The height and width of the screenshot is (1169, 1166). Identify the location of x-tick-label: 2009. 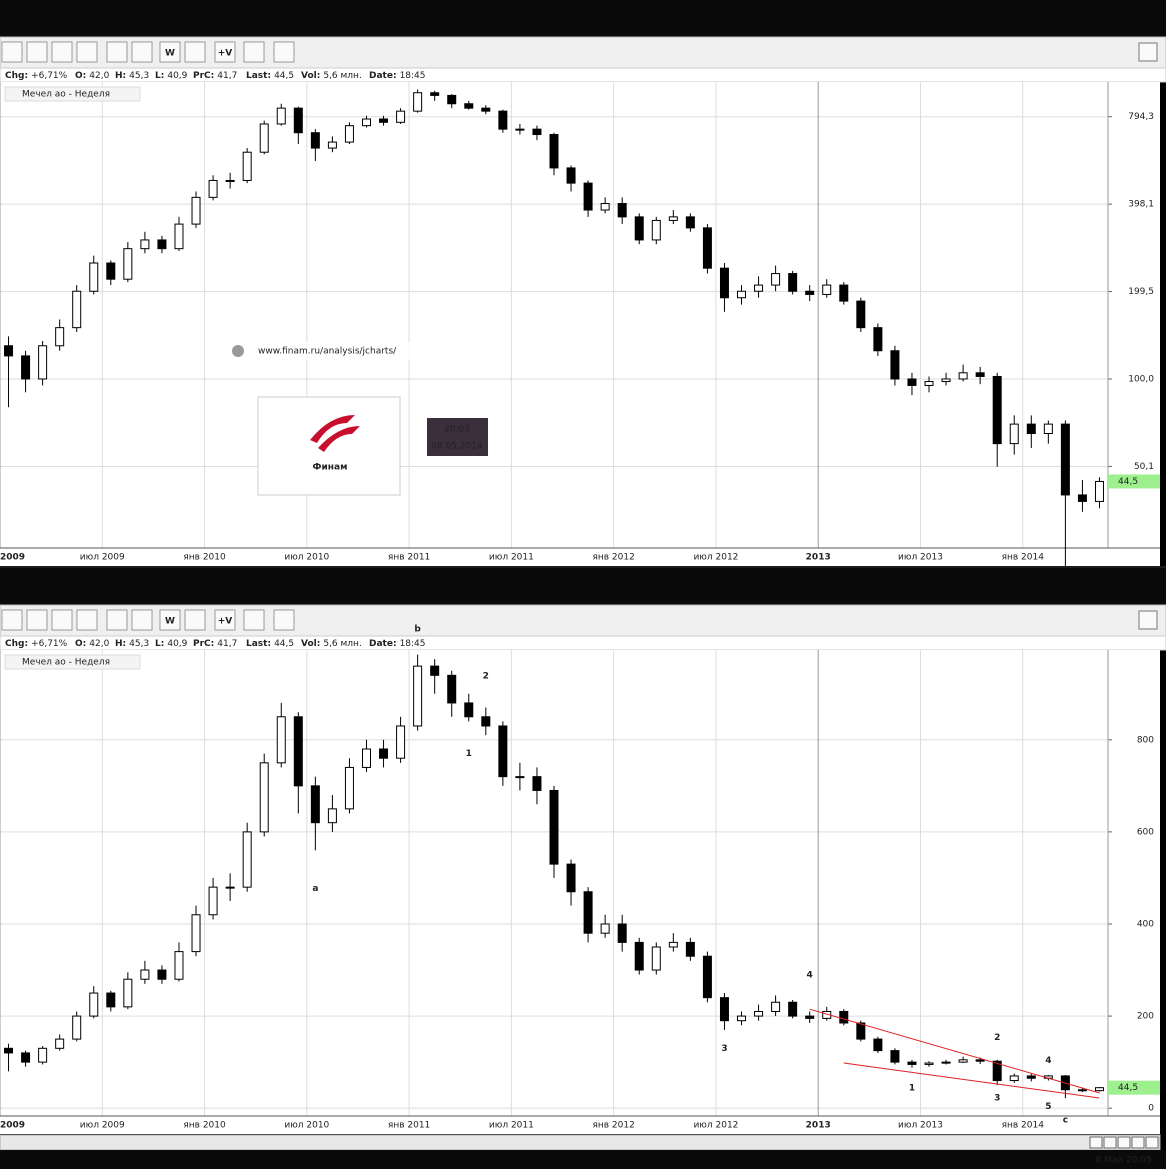
(12, 558).